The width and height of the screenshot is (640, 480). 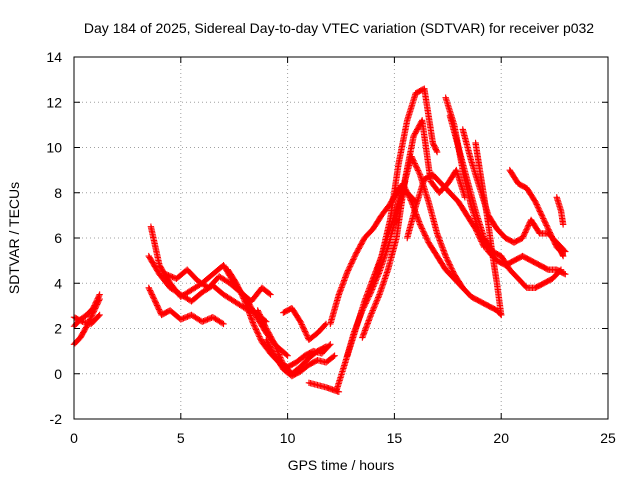 I want to click on x-tick-label: 5, so click(x=181, y=438).